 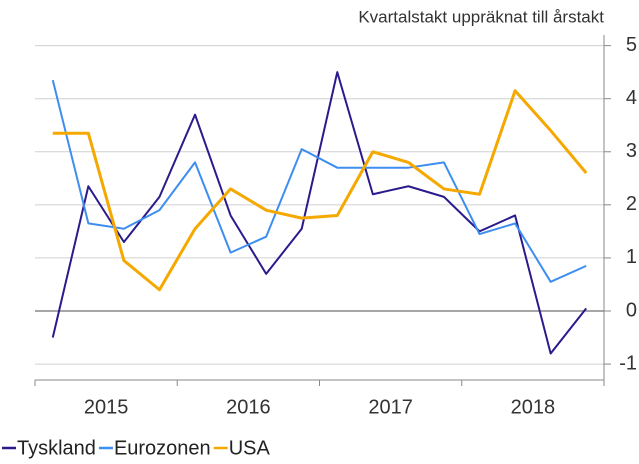 What do you see at coordinates (390, 407) in the screenshot?
I see `x-group-label: 2017` at bounding box center [390, 407].